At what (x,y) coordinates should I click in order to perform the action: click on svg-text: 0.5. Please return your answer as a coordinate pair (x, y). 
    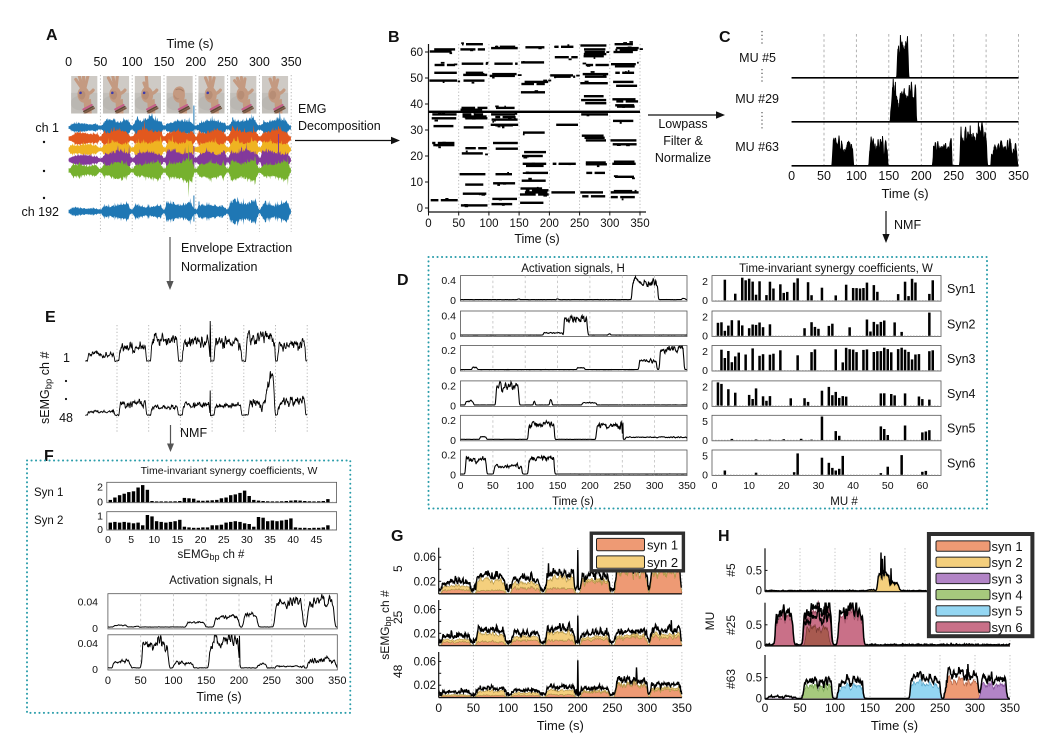
    Looking at the image, I should click on (754, 626).